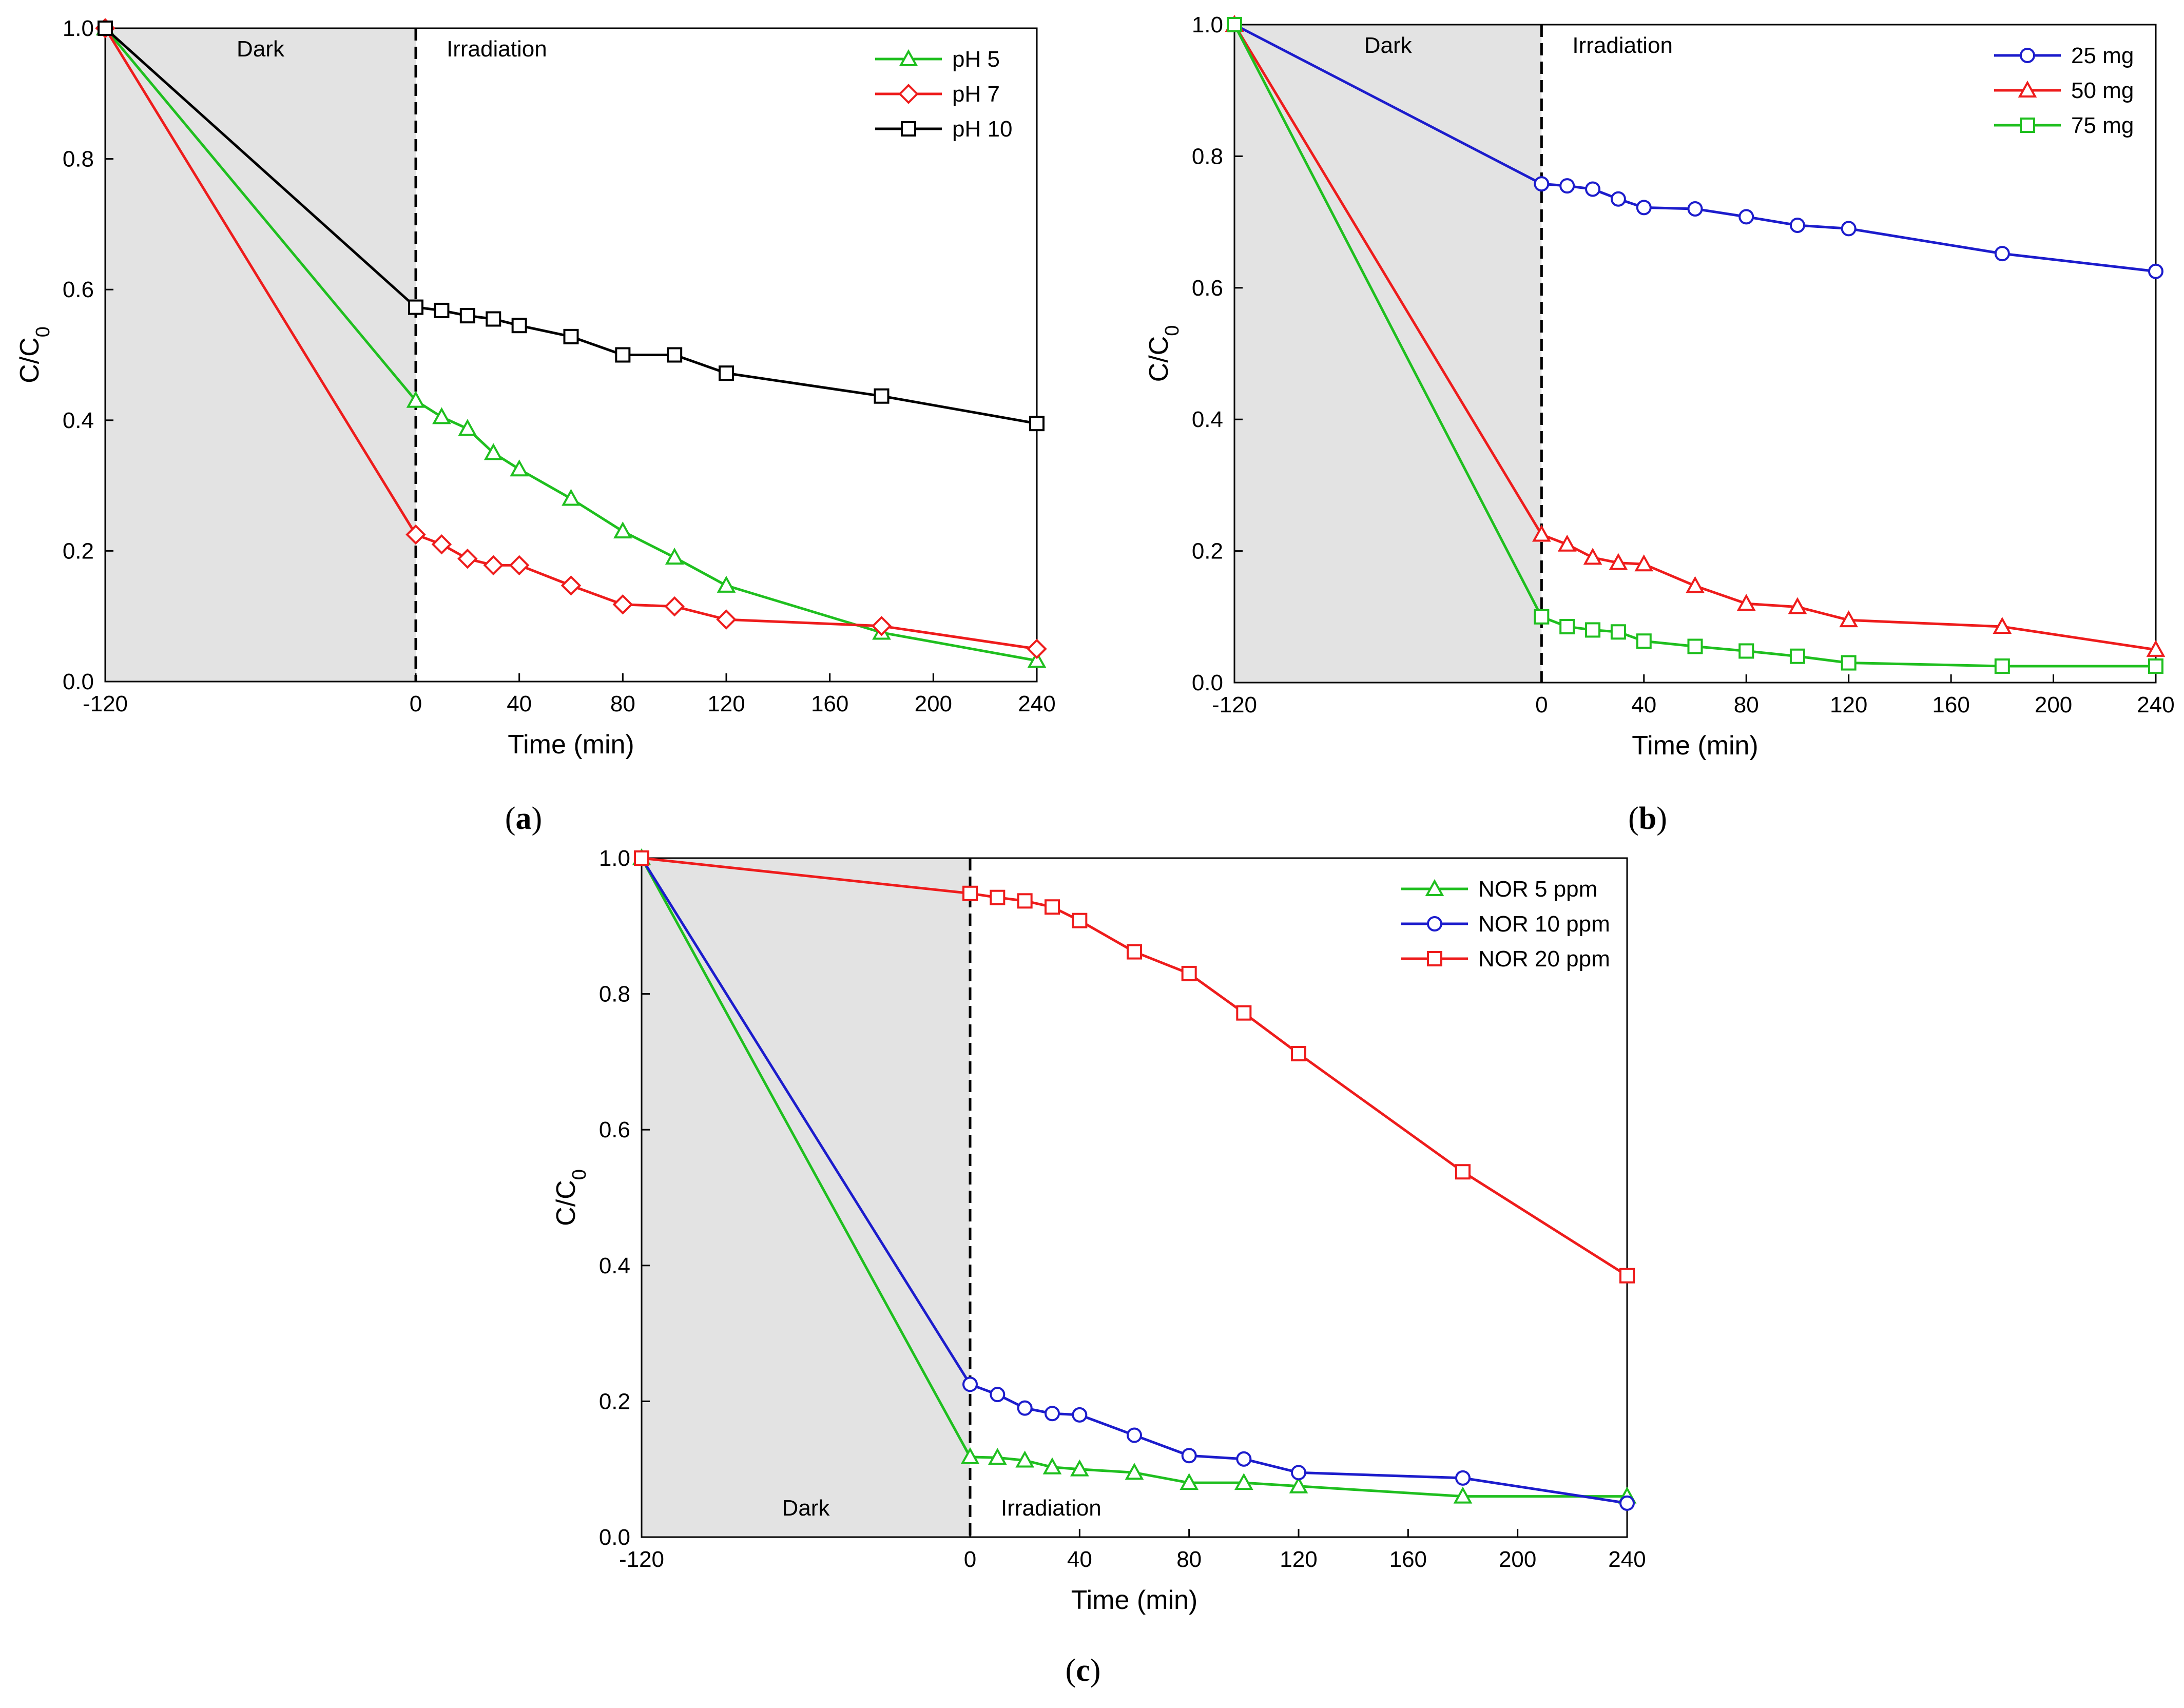 The width and height of the screenshot is (2184, 1708). What do you see at coordinates (614, 1129) in the screenshot?
I see `y-tick-label-c-3: 0.6` at bounding box center [614, 1129].